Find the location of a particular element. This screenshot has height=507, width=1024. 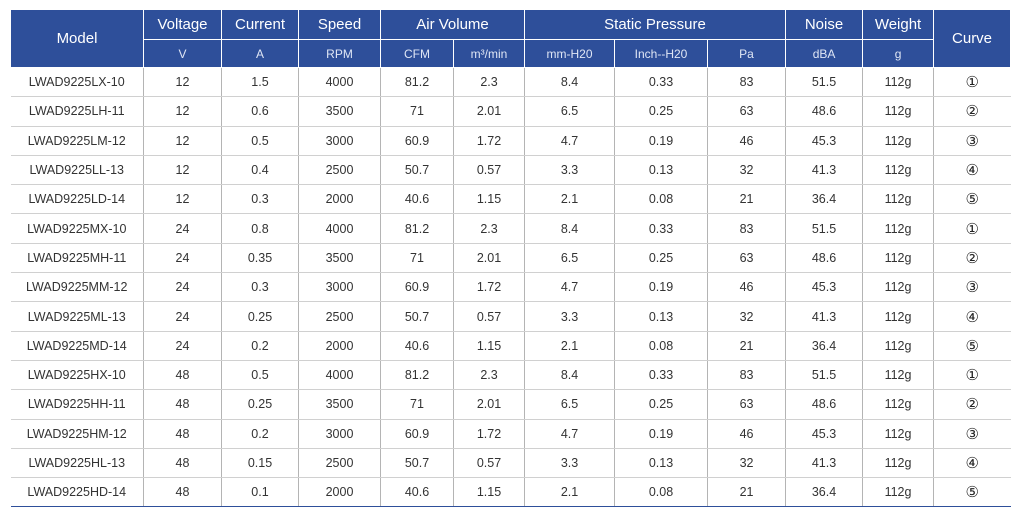

header-air-volume: Air Volume is located at coordinates (452, 24).